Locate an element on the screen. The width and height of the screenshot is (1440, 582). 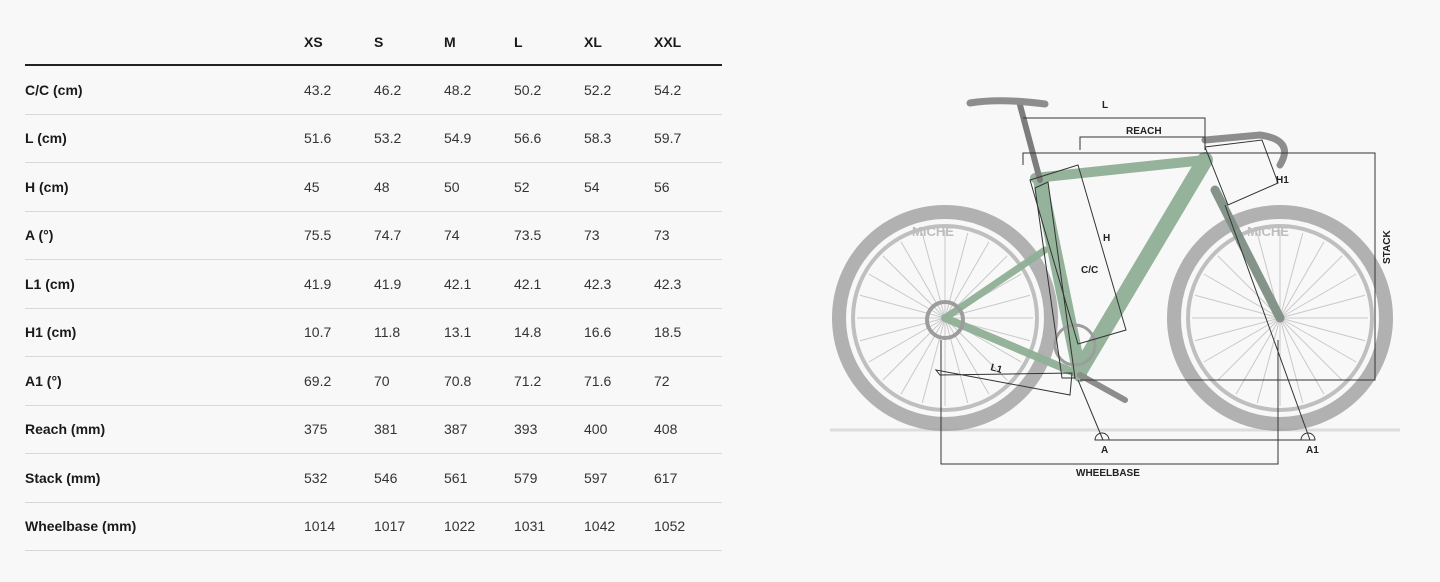
table-row: Stack (mm) 532 546 561 579 597 617 is located at coordinates (373, 478).